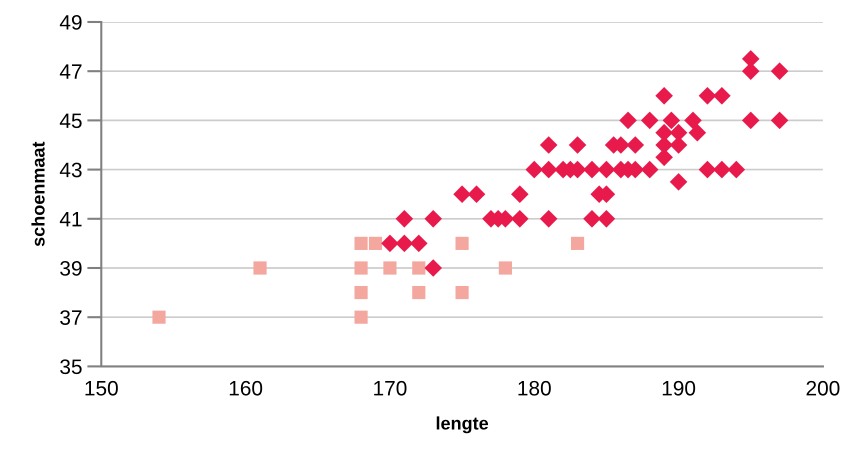  What do you see at coordinates (71, 170) in the screenshot?
I see `y-tick-label: 43` at bounding box center [71, 170].